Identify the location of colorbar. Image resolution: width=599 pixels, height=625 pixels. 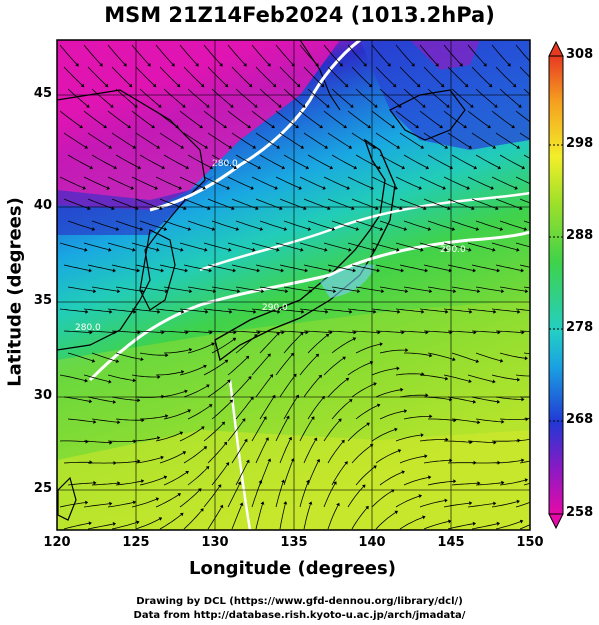
(556, 285).